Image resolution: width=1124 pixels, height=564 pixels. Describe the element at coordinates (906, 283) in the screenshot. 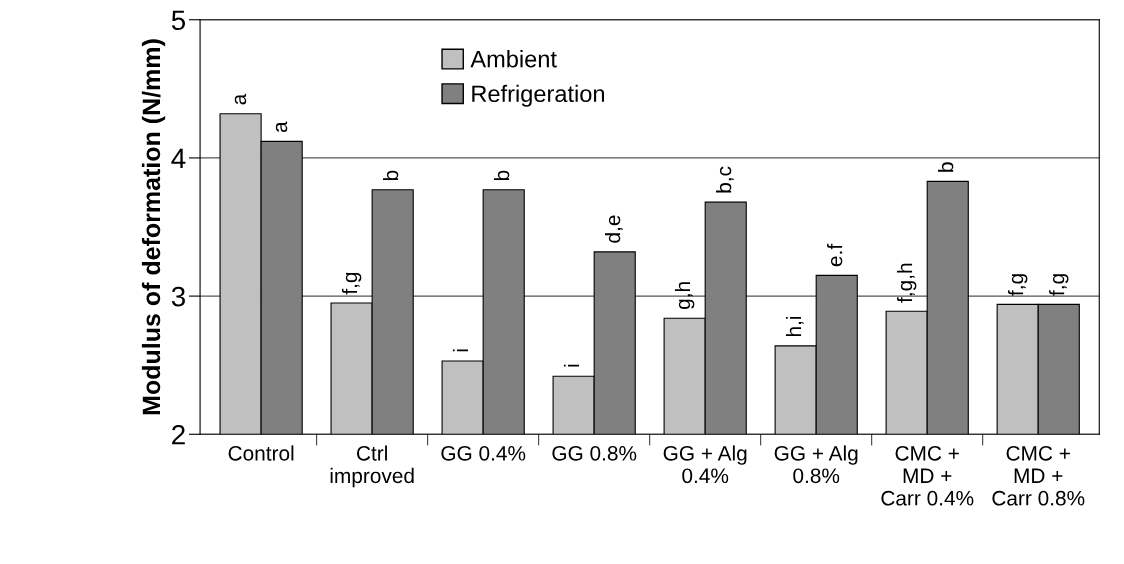

I see `data-label: f,g,h` at that location.